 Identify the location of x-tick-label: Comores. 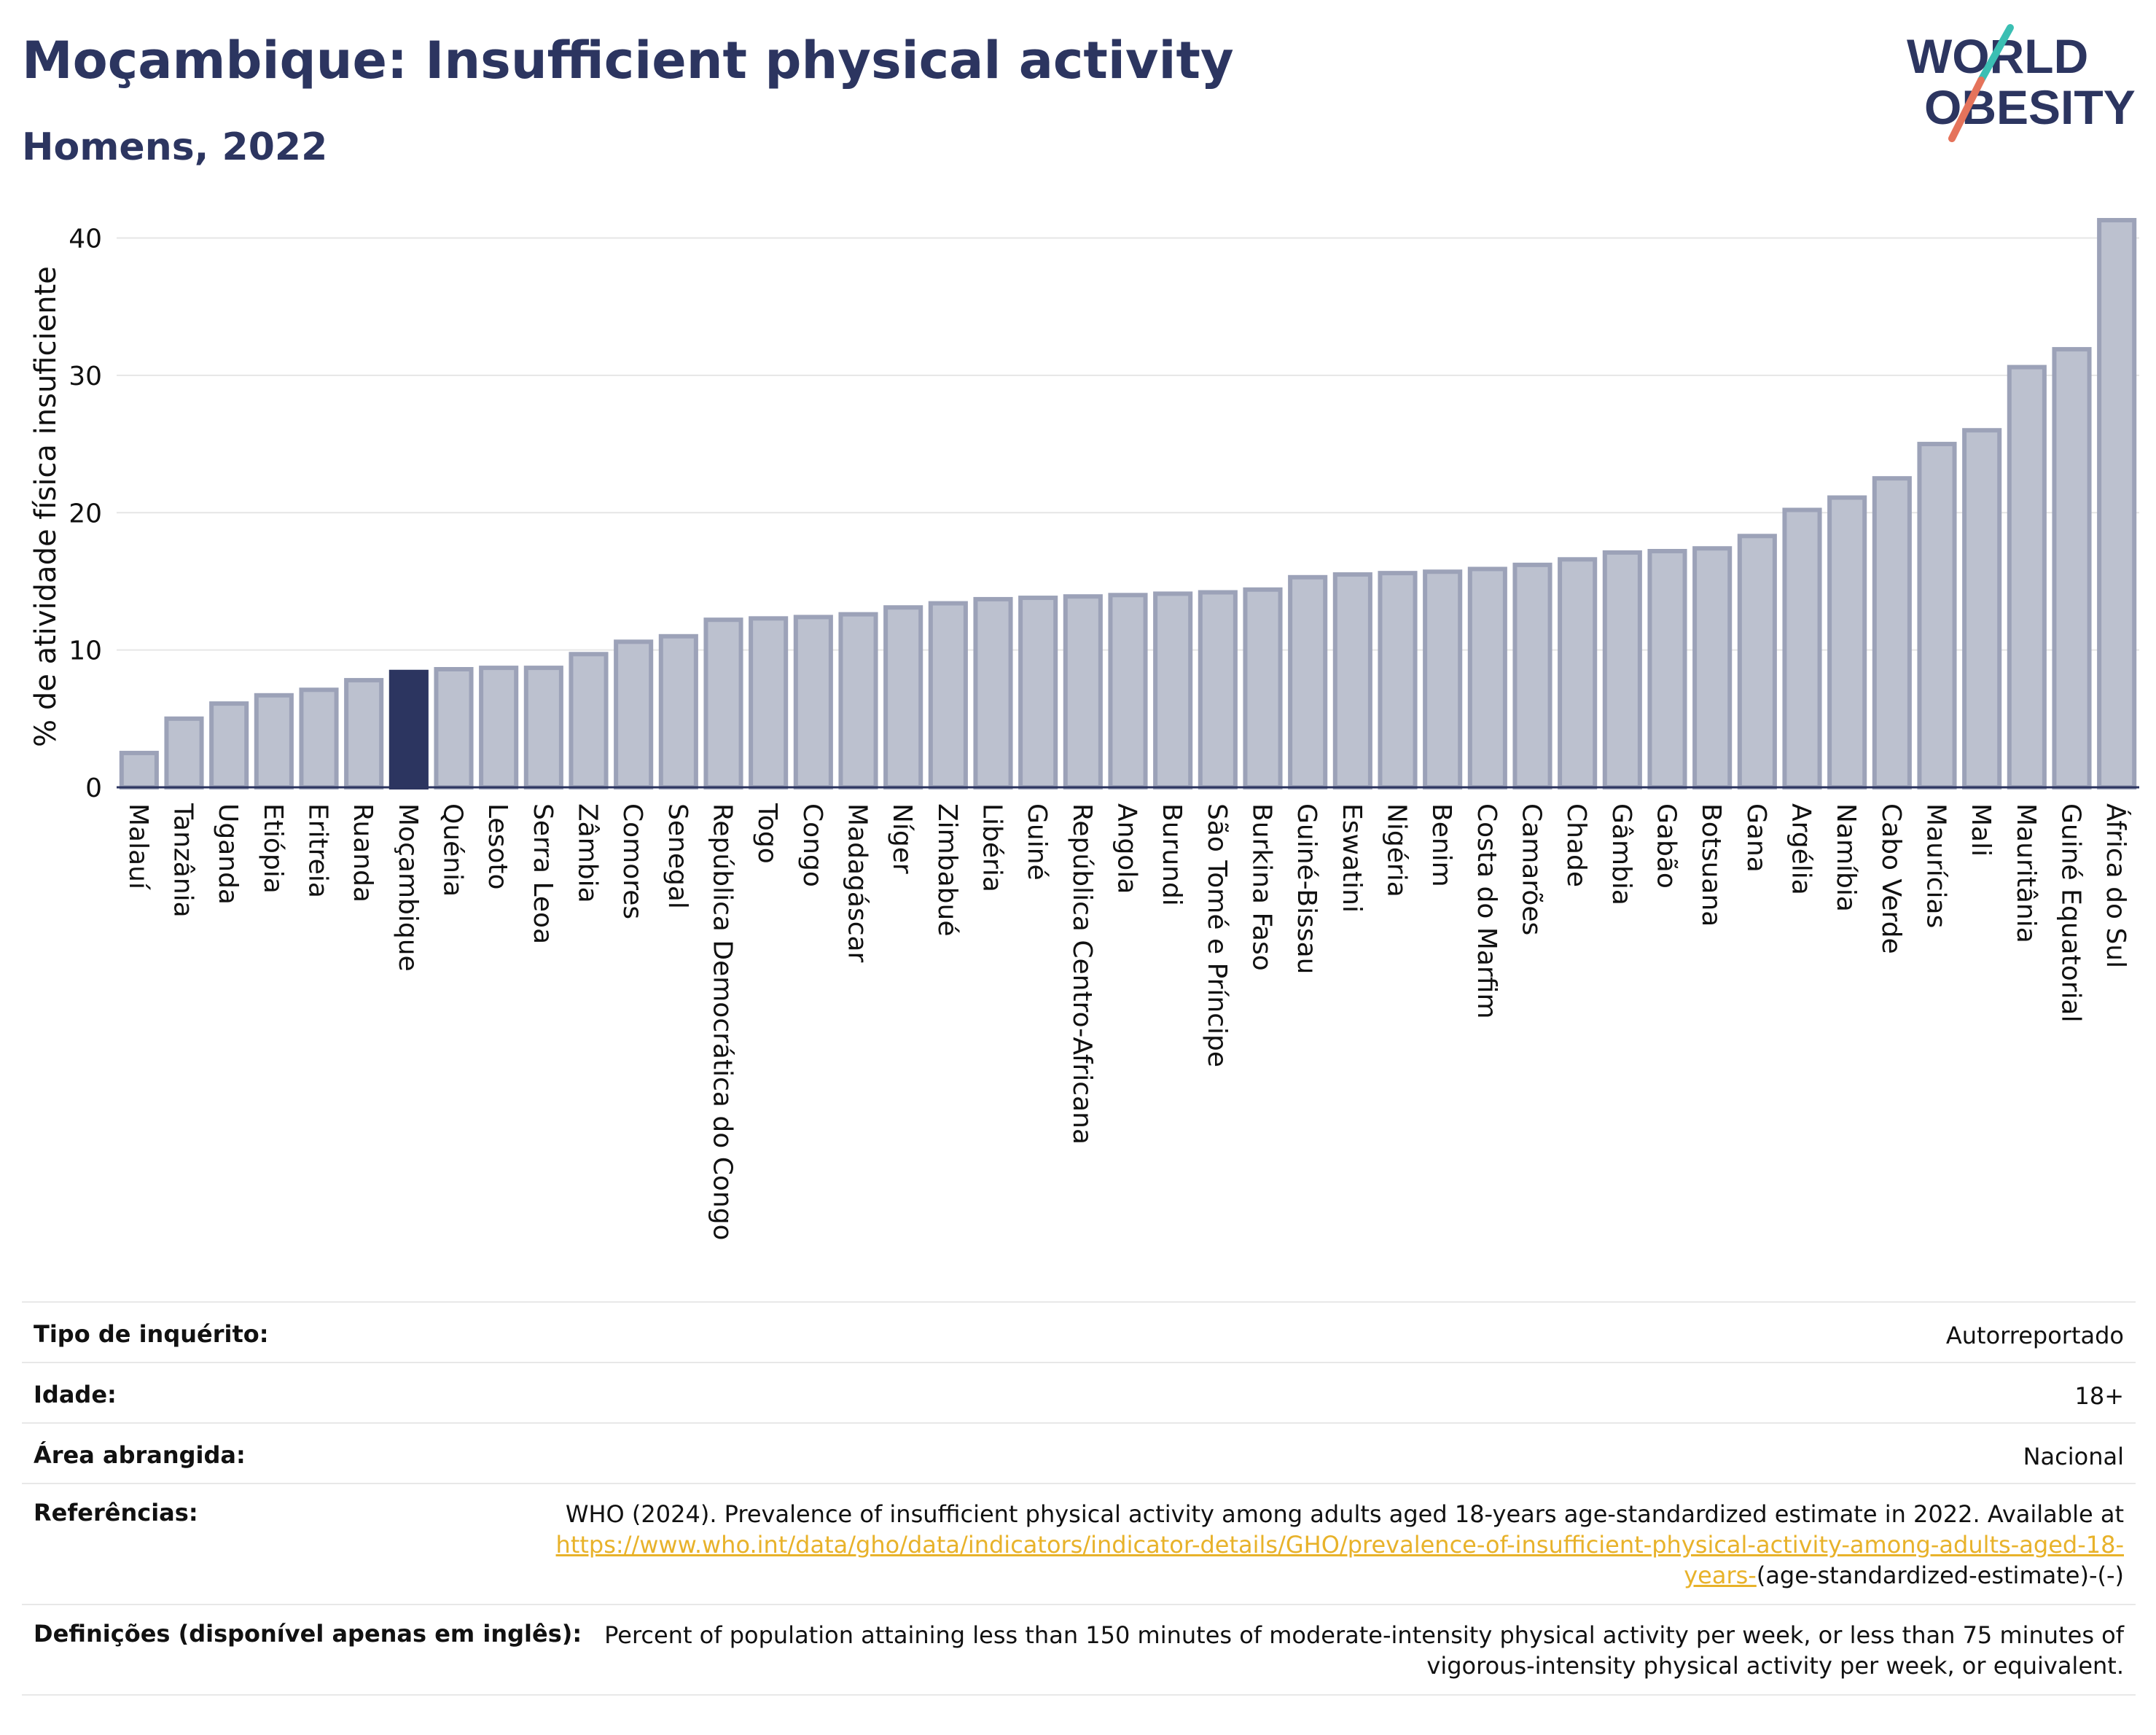
(632, 861).